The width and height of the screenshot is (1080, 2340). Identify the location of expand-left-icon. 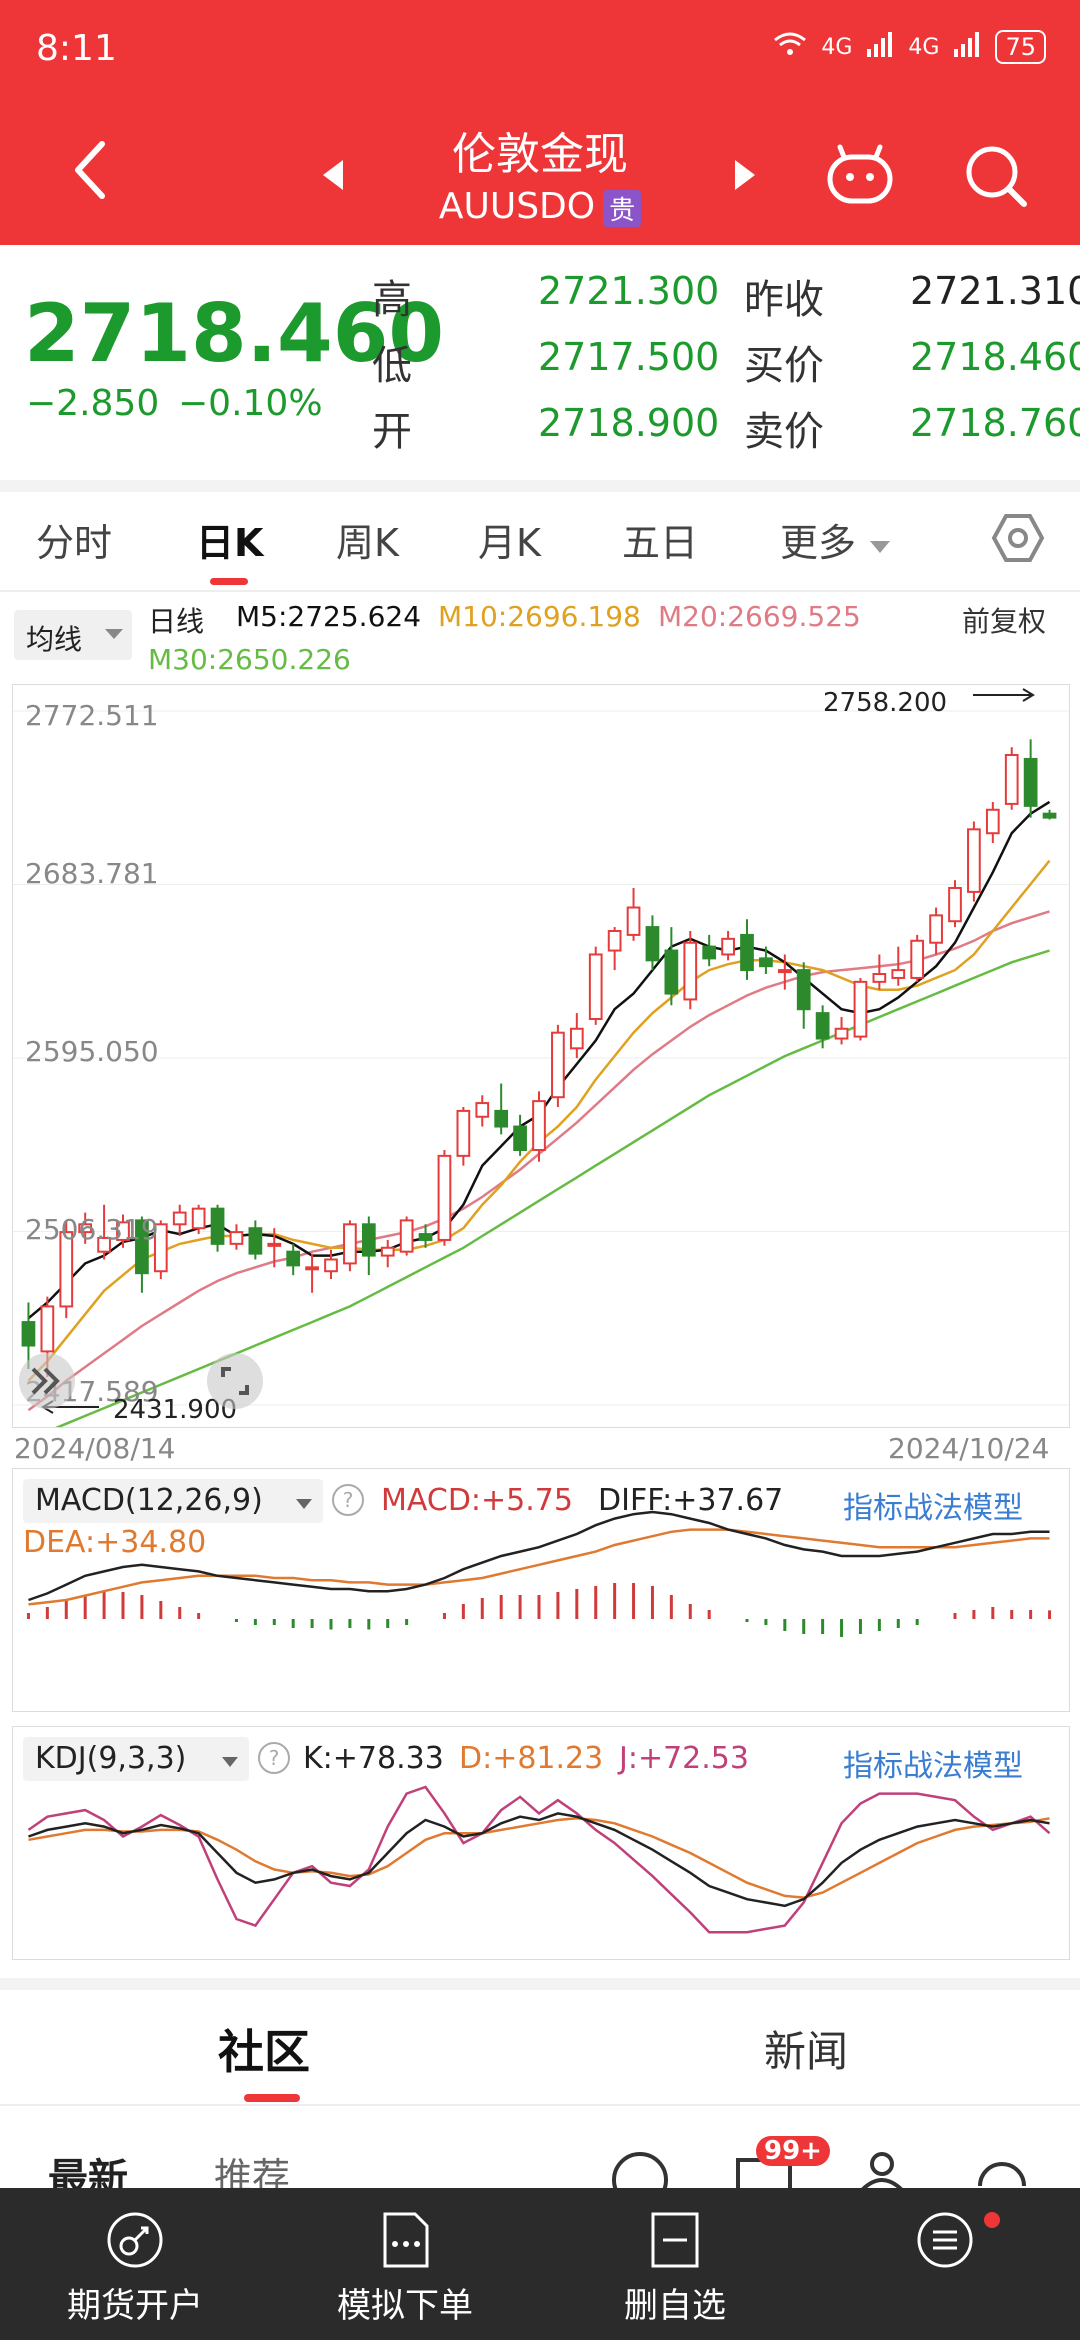
(47, 1381).